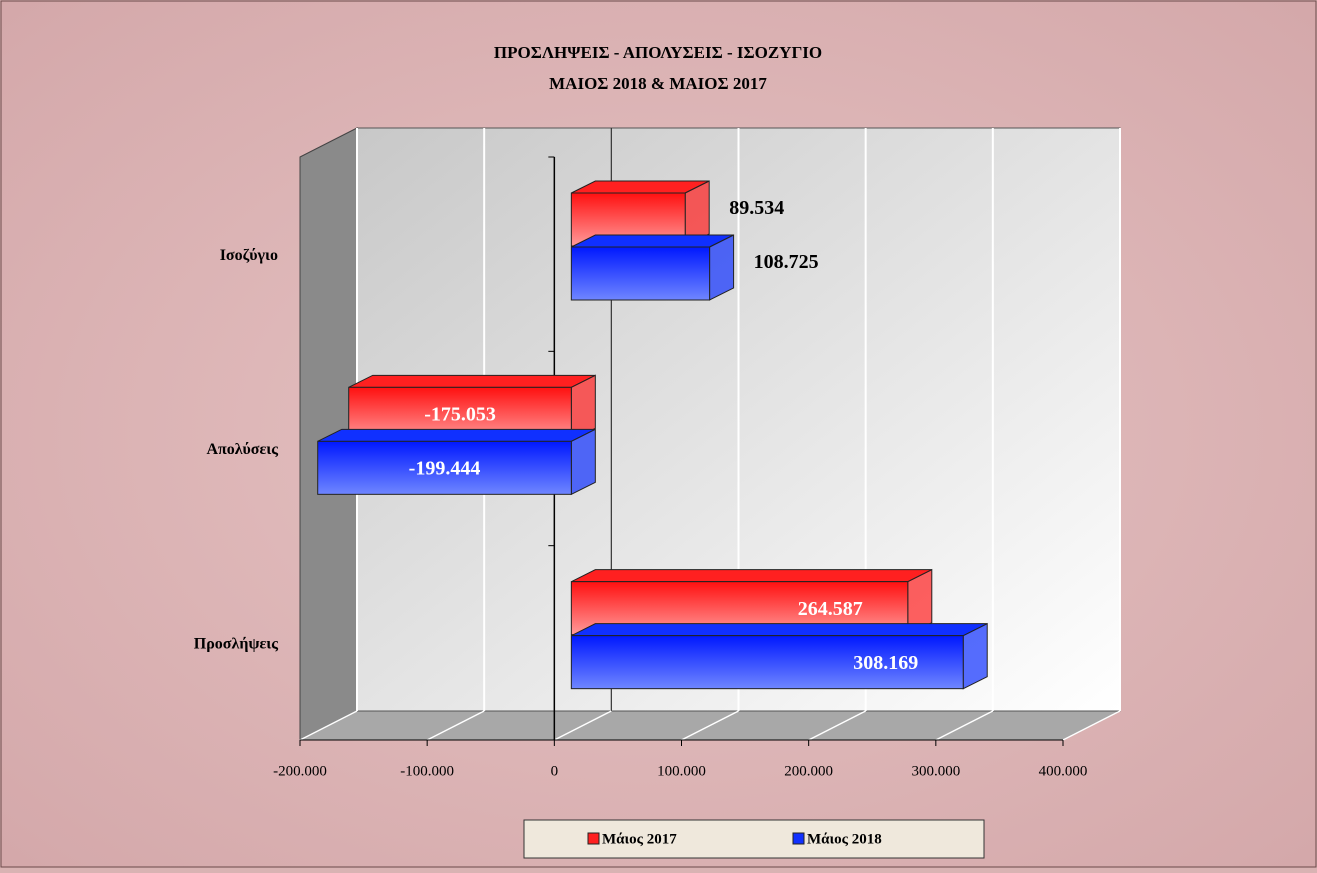  Describe the element at coordinates (844, 839) in the screenshot. I see `legend-label: Μάιος 2018` at that location.